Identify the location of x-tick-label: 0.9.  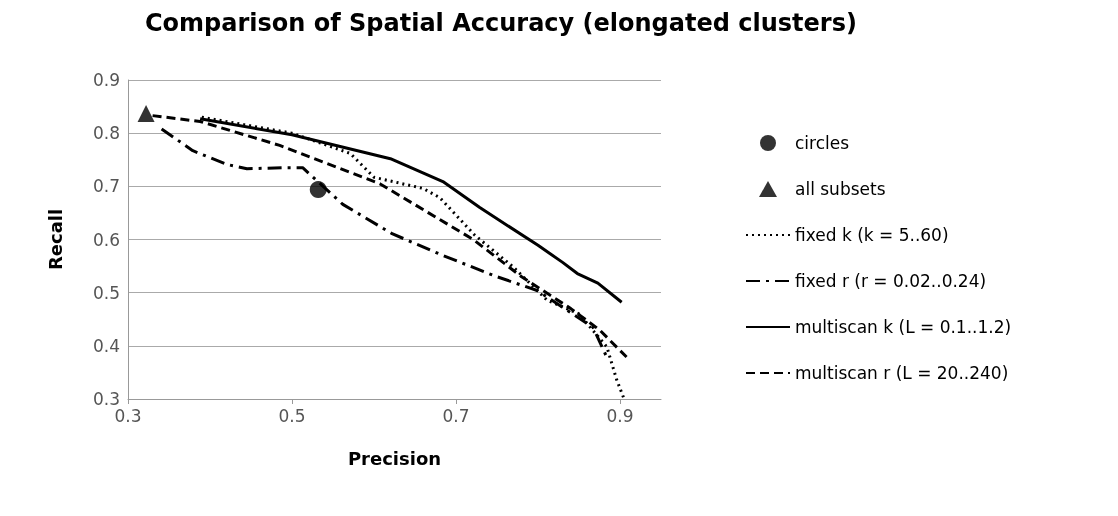
(620, 415).